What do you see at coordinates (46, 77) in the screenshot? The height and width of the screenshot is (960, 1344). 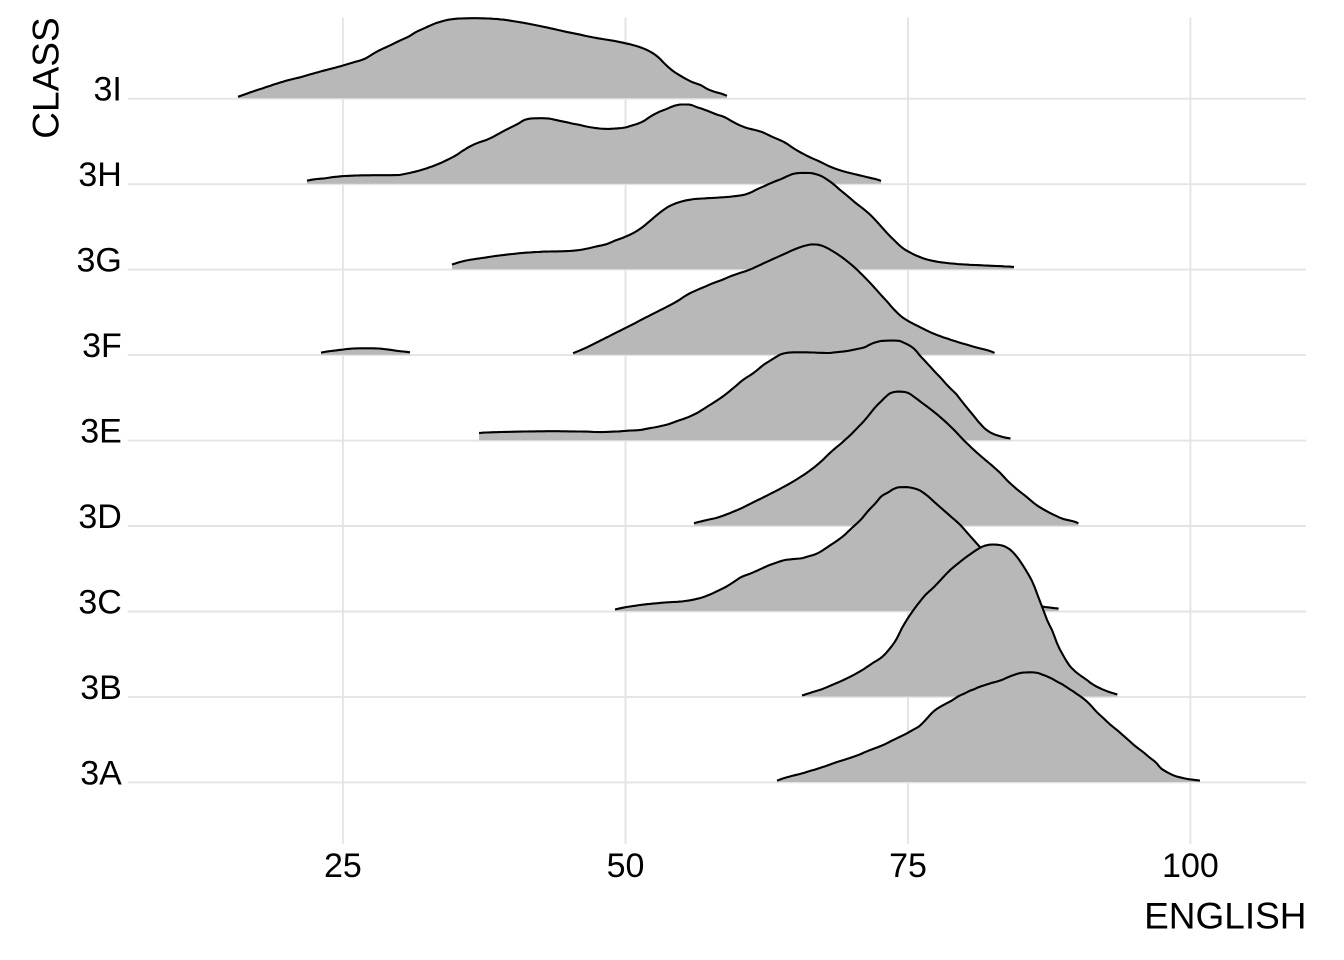 I see `svg-text: CLASS` at bounding box center [46, 77].